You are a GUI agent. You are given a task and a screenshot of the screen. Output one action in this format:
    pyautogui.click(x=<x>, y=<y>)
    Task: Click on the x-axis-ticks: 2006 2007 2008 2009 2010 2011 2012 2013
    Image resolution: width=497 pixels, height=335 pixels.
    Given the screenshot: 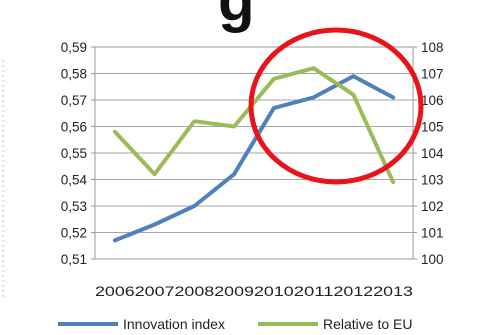 What is the action you would take?
    pyautogui.click(x=254, y=291)
    